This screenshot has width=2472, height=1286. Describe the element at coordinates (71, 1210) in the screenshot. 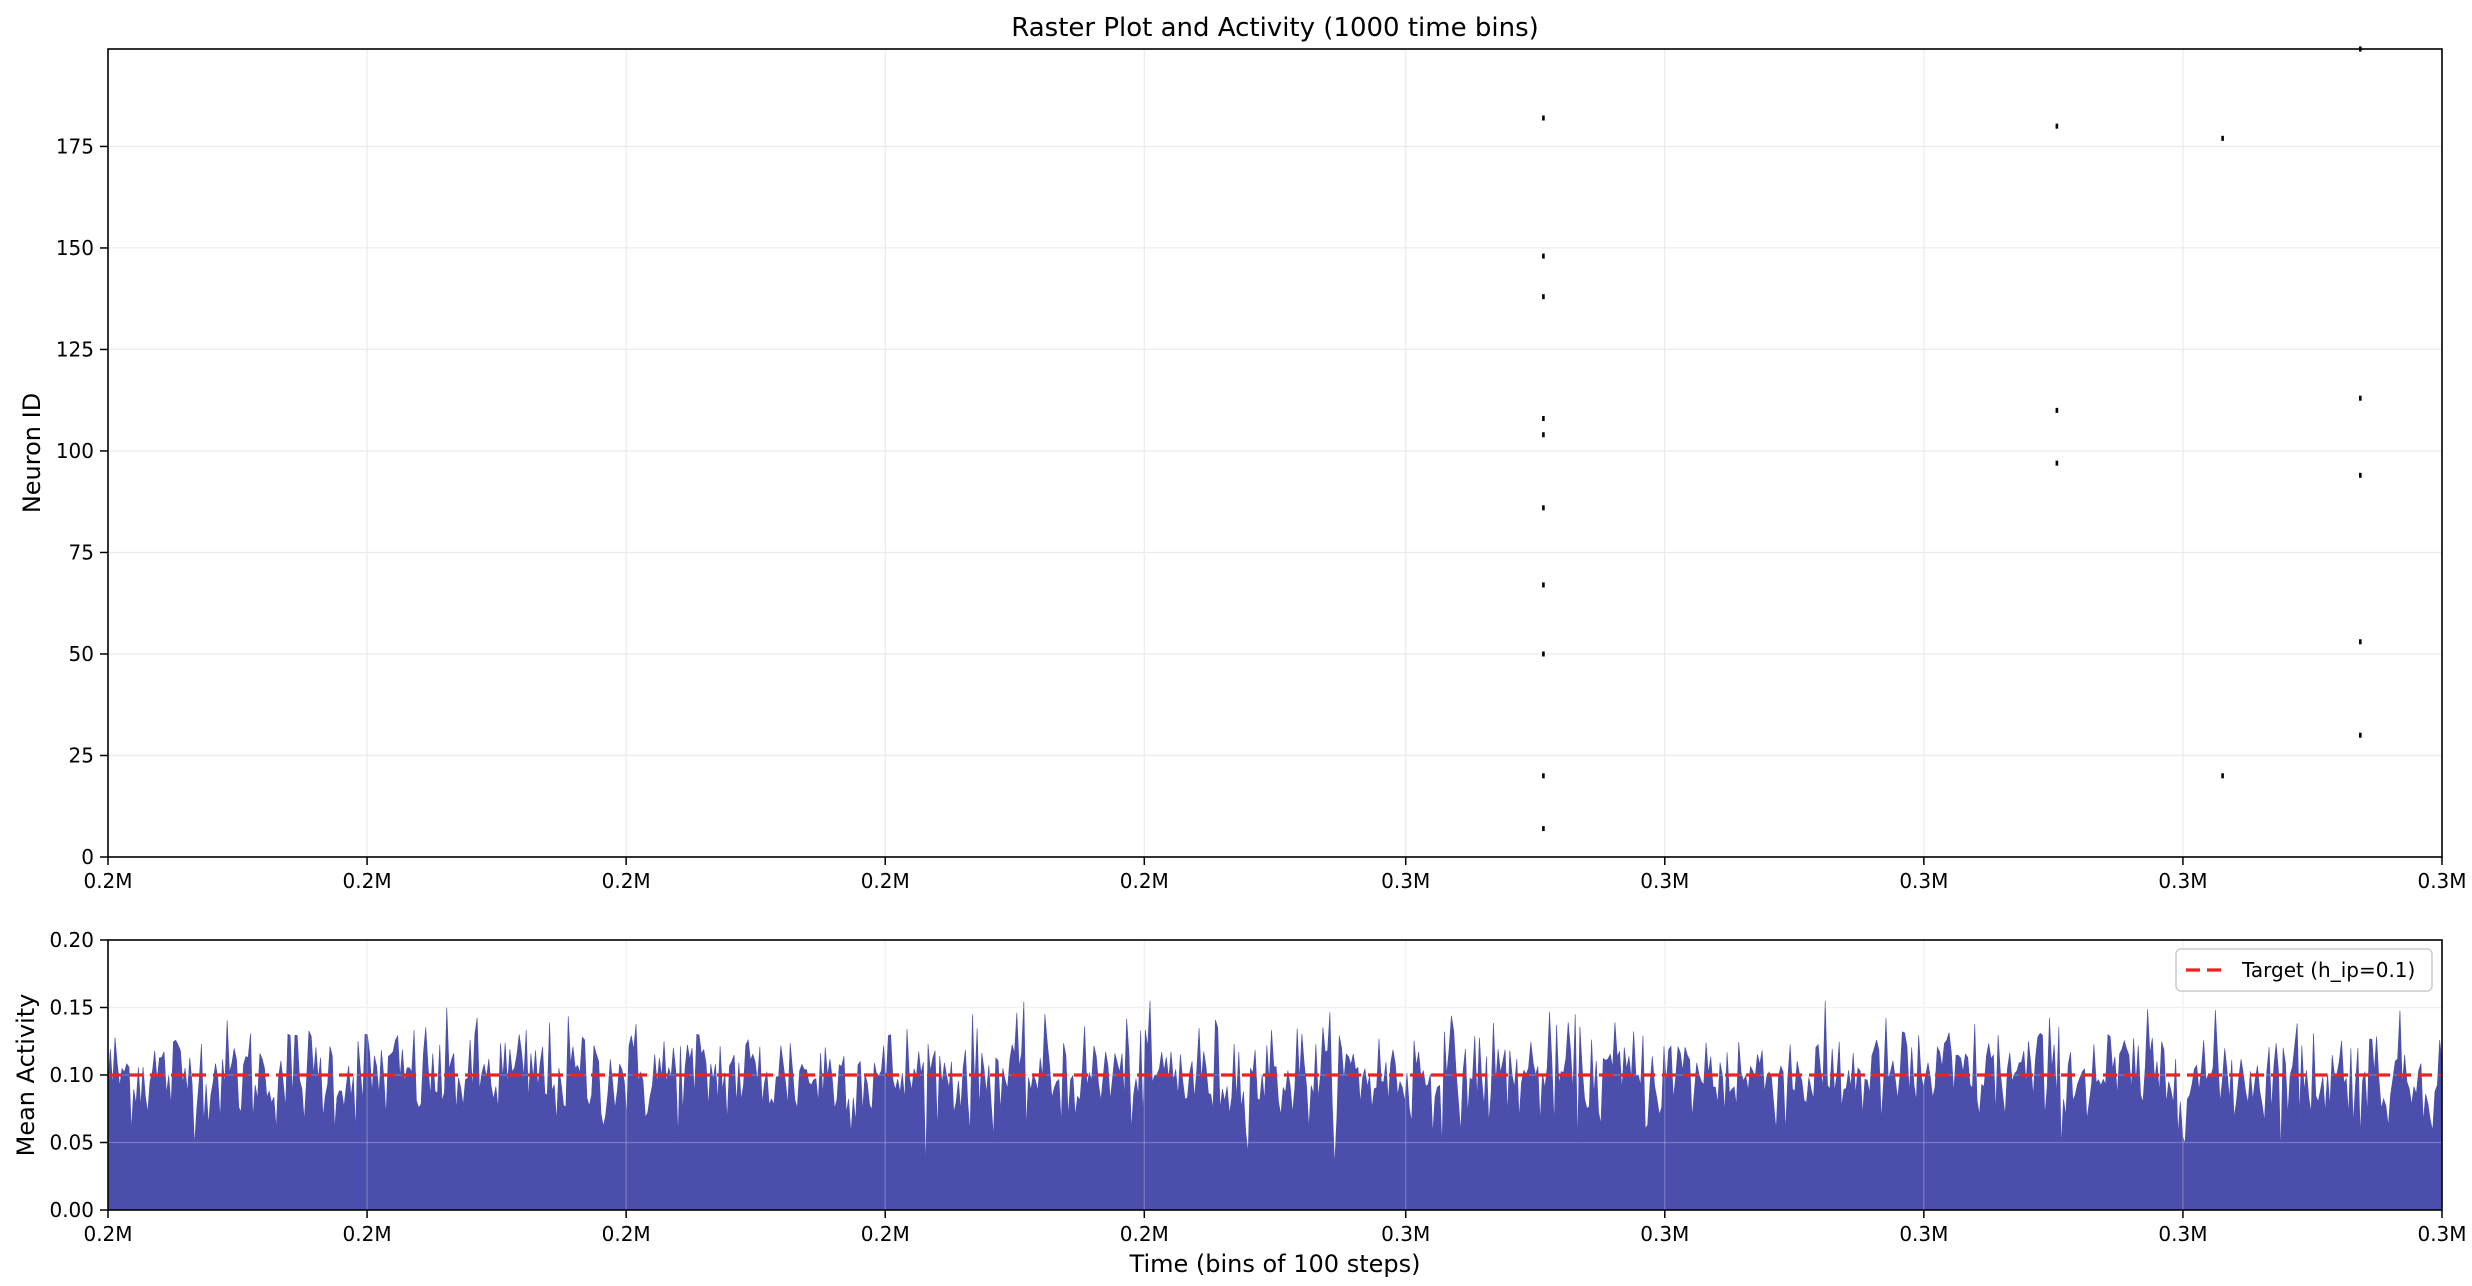

I see `activity-y-tick-label: 0.00` at that location.